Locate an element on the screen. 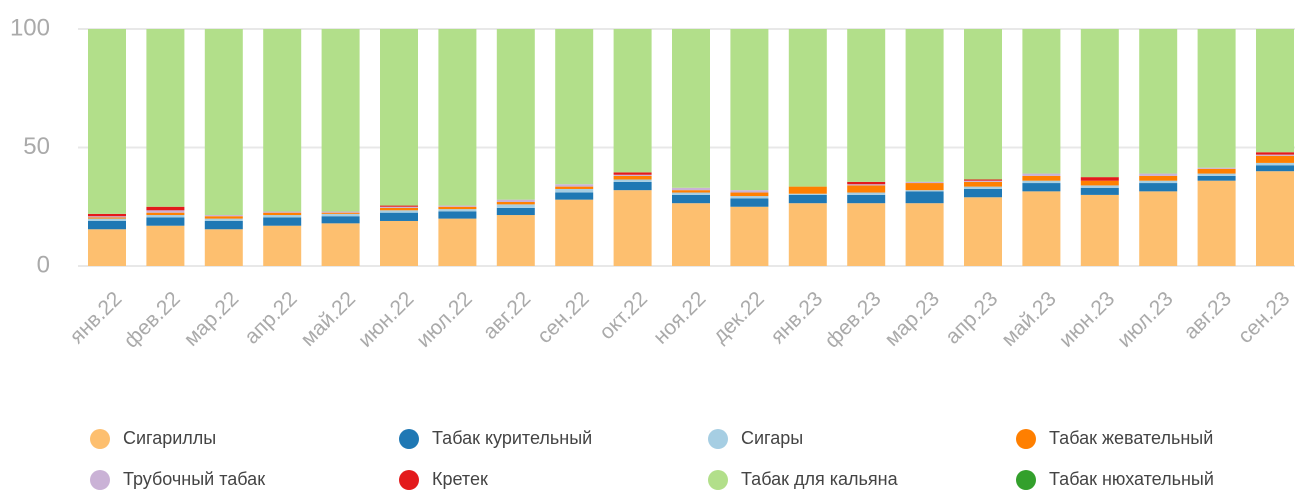  x-tick-label: мар.23 is located at coordinates (912, 319).